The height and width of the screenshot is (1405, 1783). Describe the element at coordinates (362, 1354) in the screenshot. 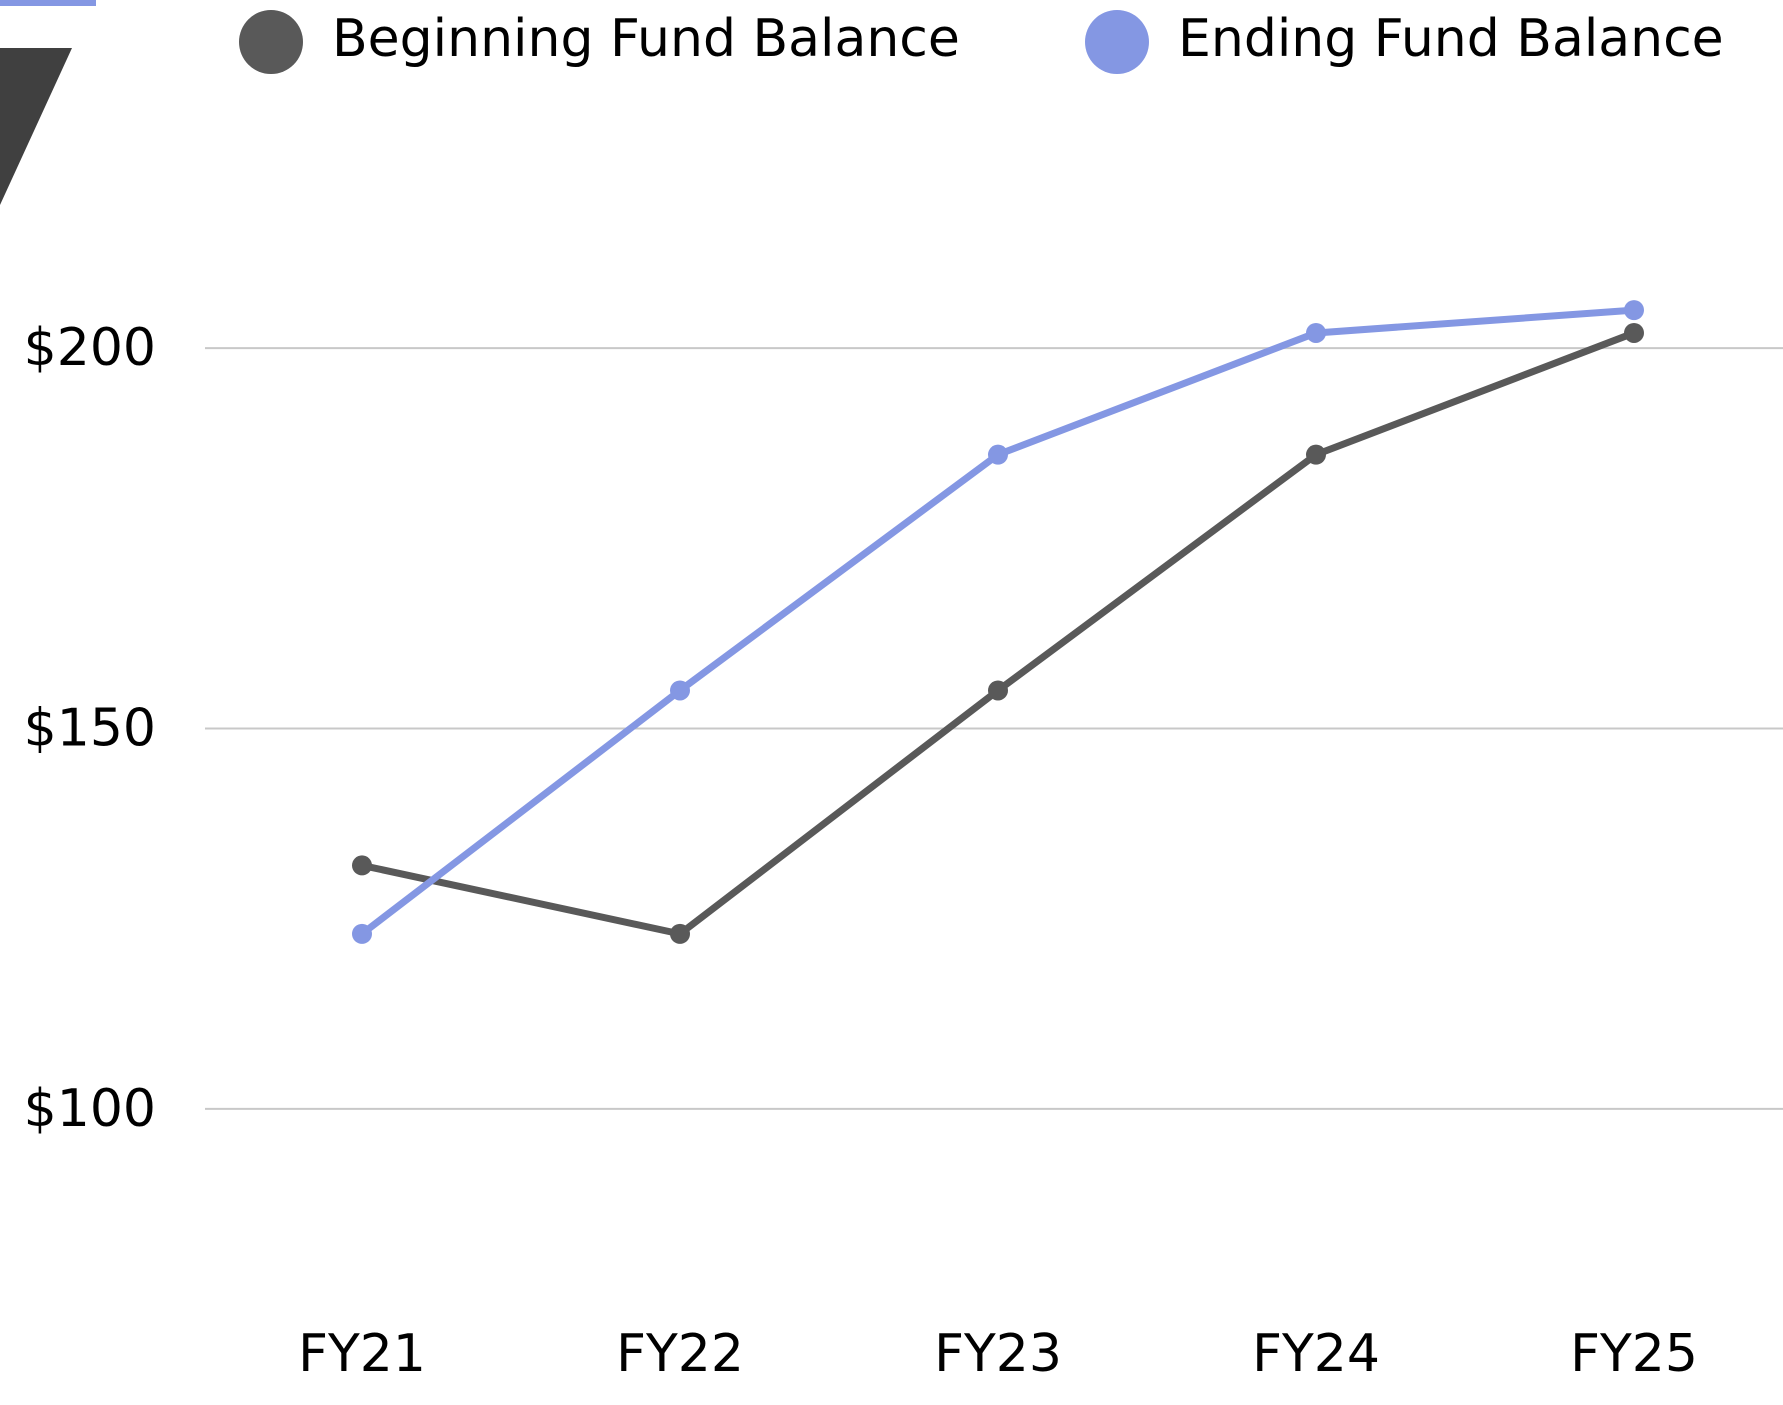

I see `x-tick-label: FY21` at that location.